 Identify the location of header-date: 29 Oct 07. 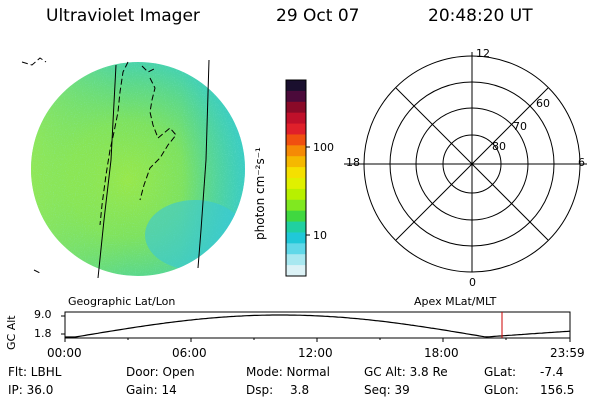
(318, 16).